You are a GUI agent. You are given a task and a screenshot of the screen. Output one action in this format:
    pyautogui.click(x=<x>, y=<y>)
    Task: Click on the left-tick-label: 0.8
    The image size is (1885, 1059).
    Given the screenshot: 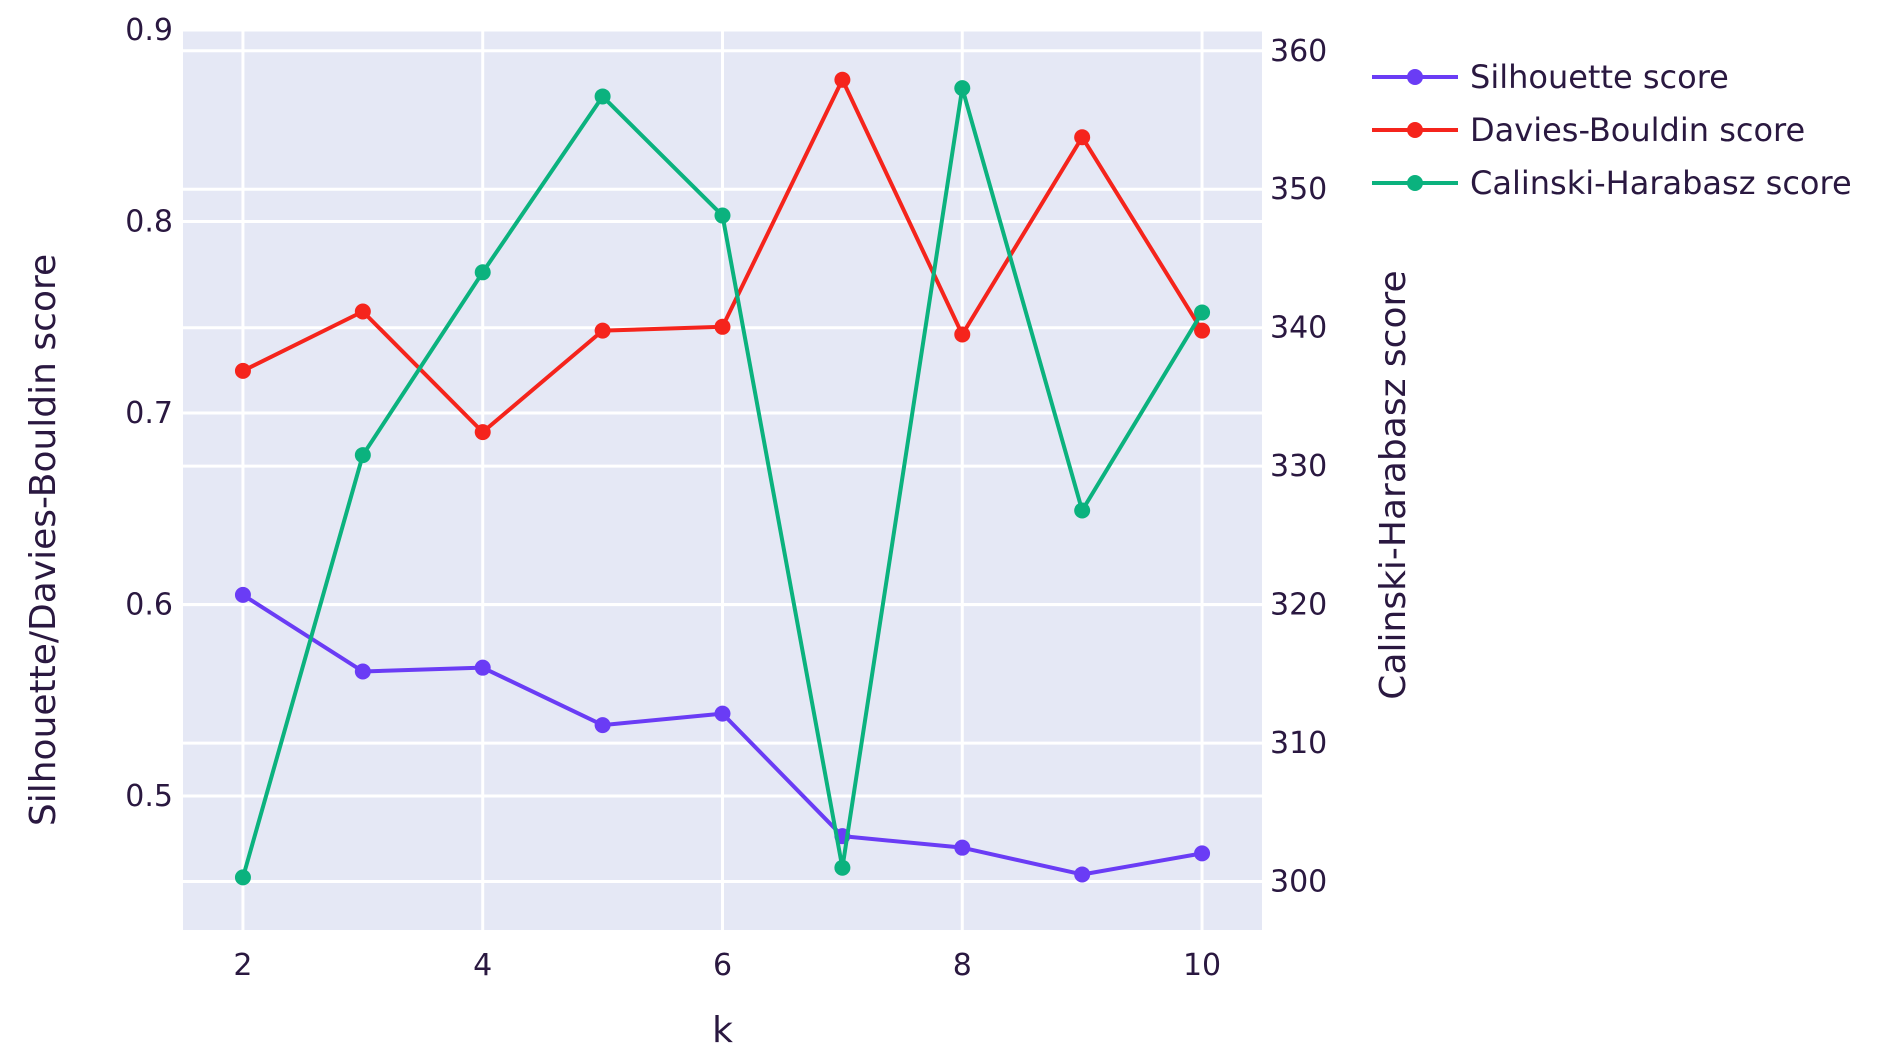 What is the action you would take?
    pyautogui.click(x=149, y=221)
    